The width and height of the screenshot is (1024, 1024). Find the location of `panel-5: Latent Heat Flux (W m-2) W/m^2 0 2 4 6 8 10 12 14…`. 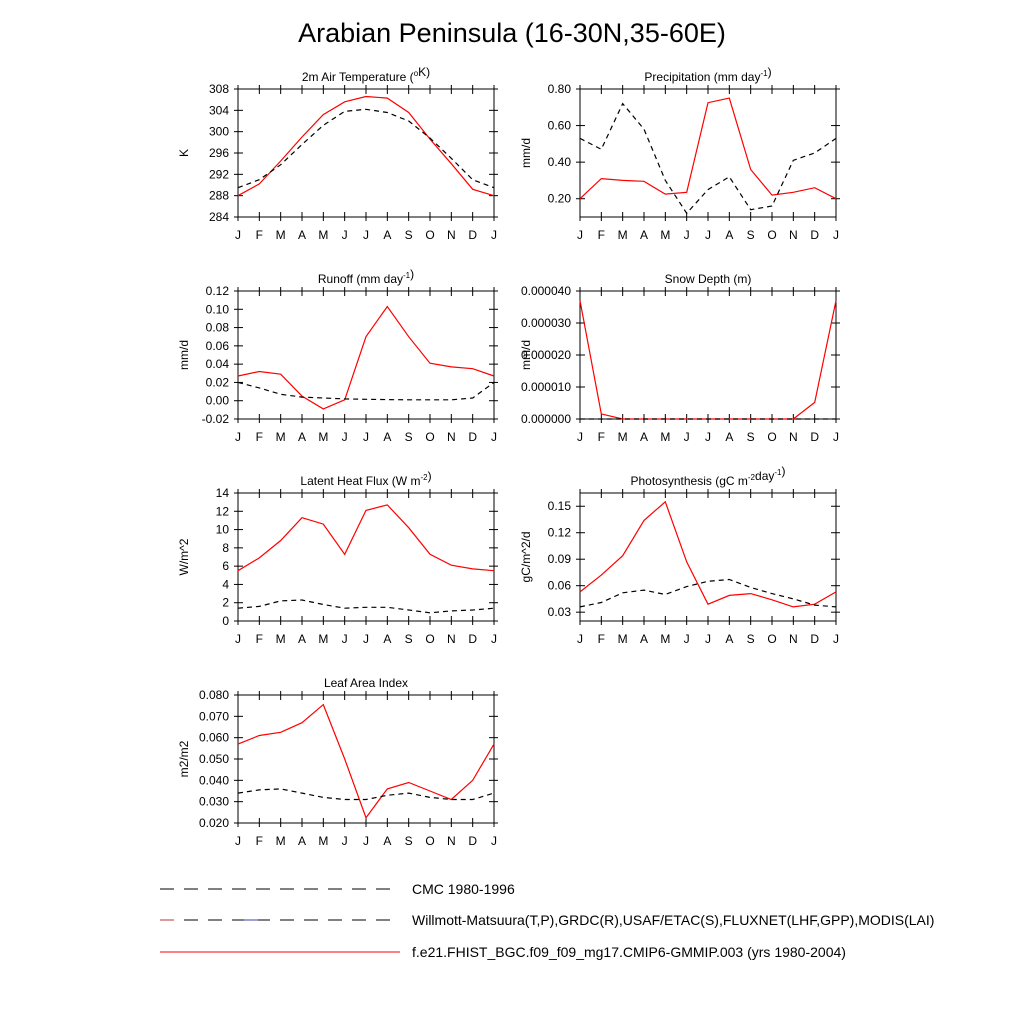

panel-5: Latent Heat Flux (W m-2) W/m^2 0 2 4 6 8 10 12 14… is located at coordinates (337, 557).